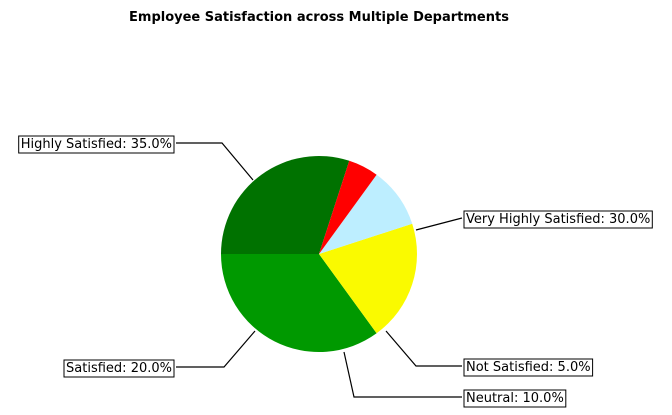 The width and height of the screenshot is (672, 415). I want to click on slice-label-text: Not Satisfied: 5.0%, so click(528, 367).